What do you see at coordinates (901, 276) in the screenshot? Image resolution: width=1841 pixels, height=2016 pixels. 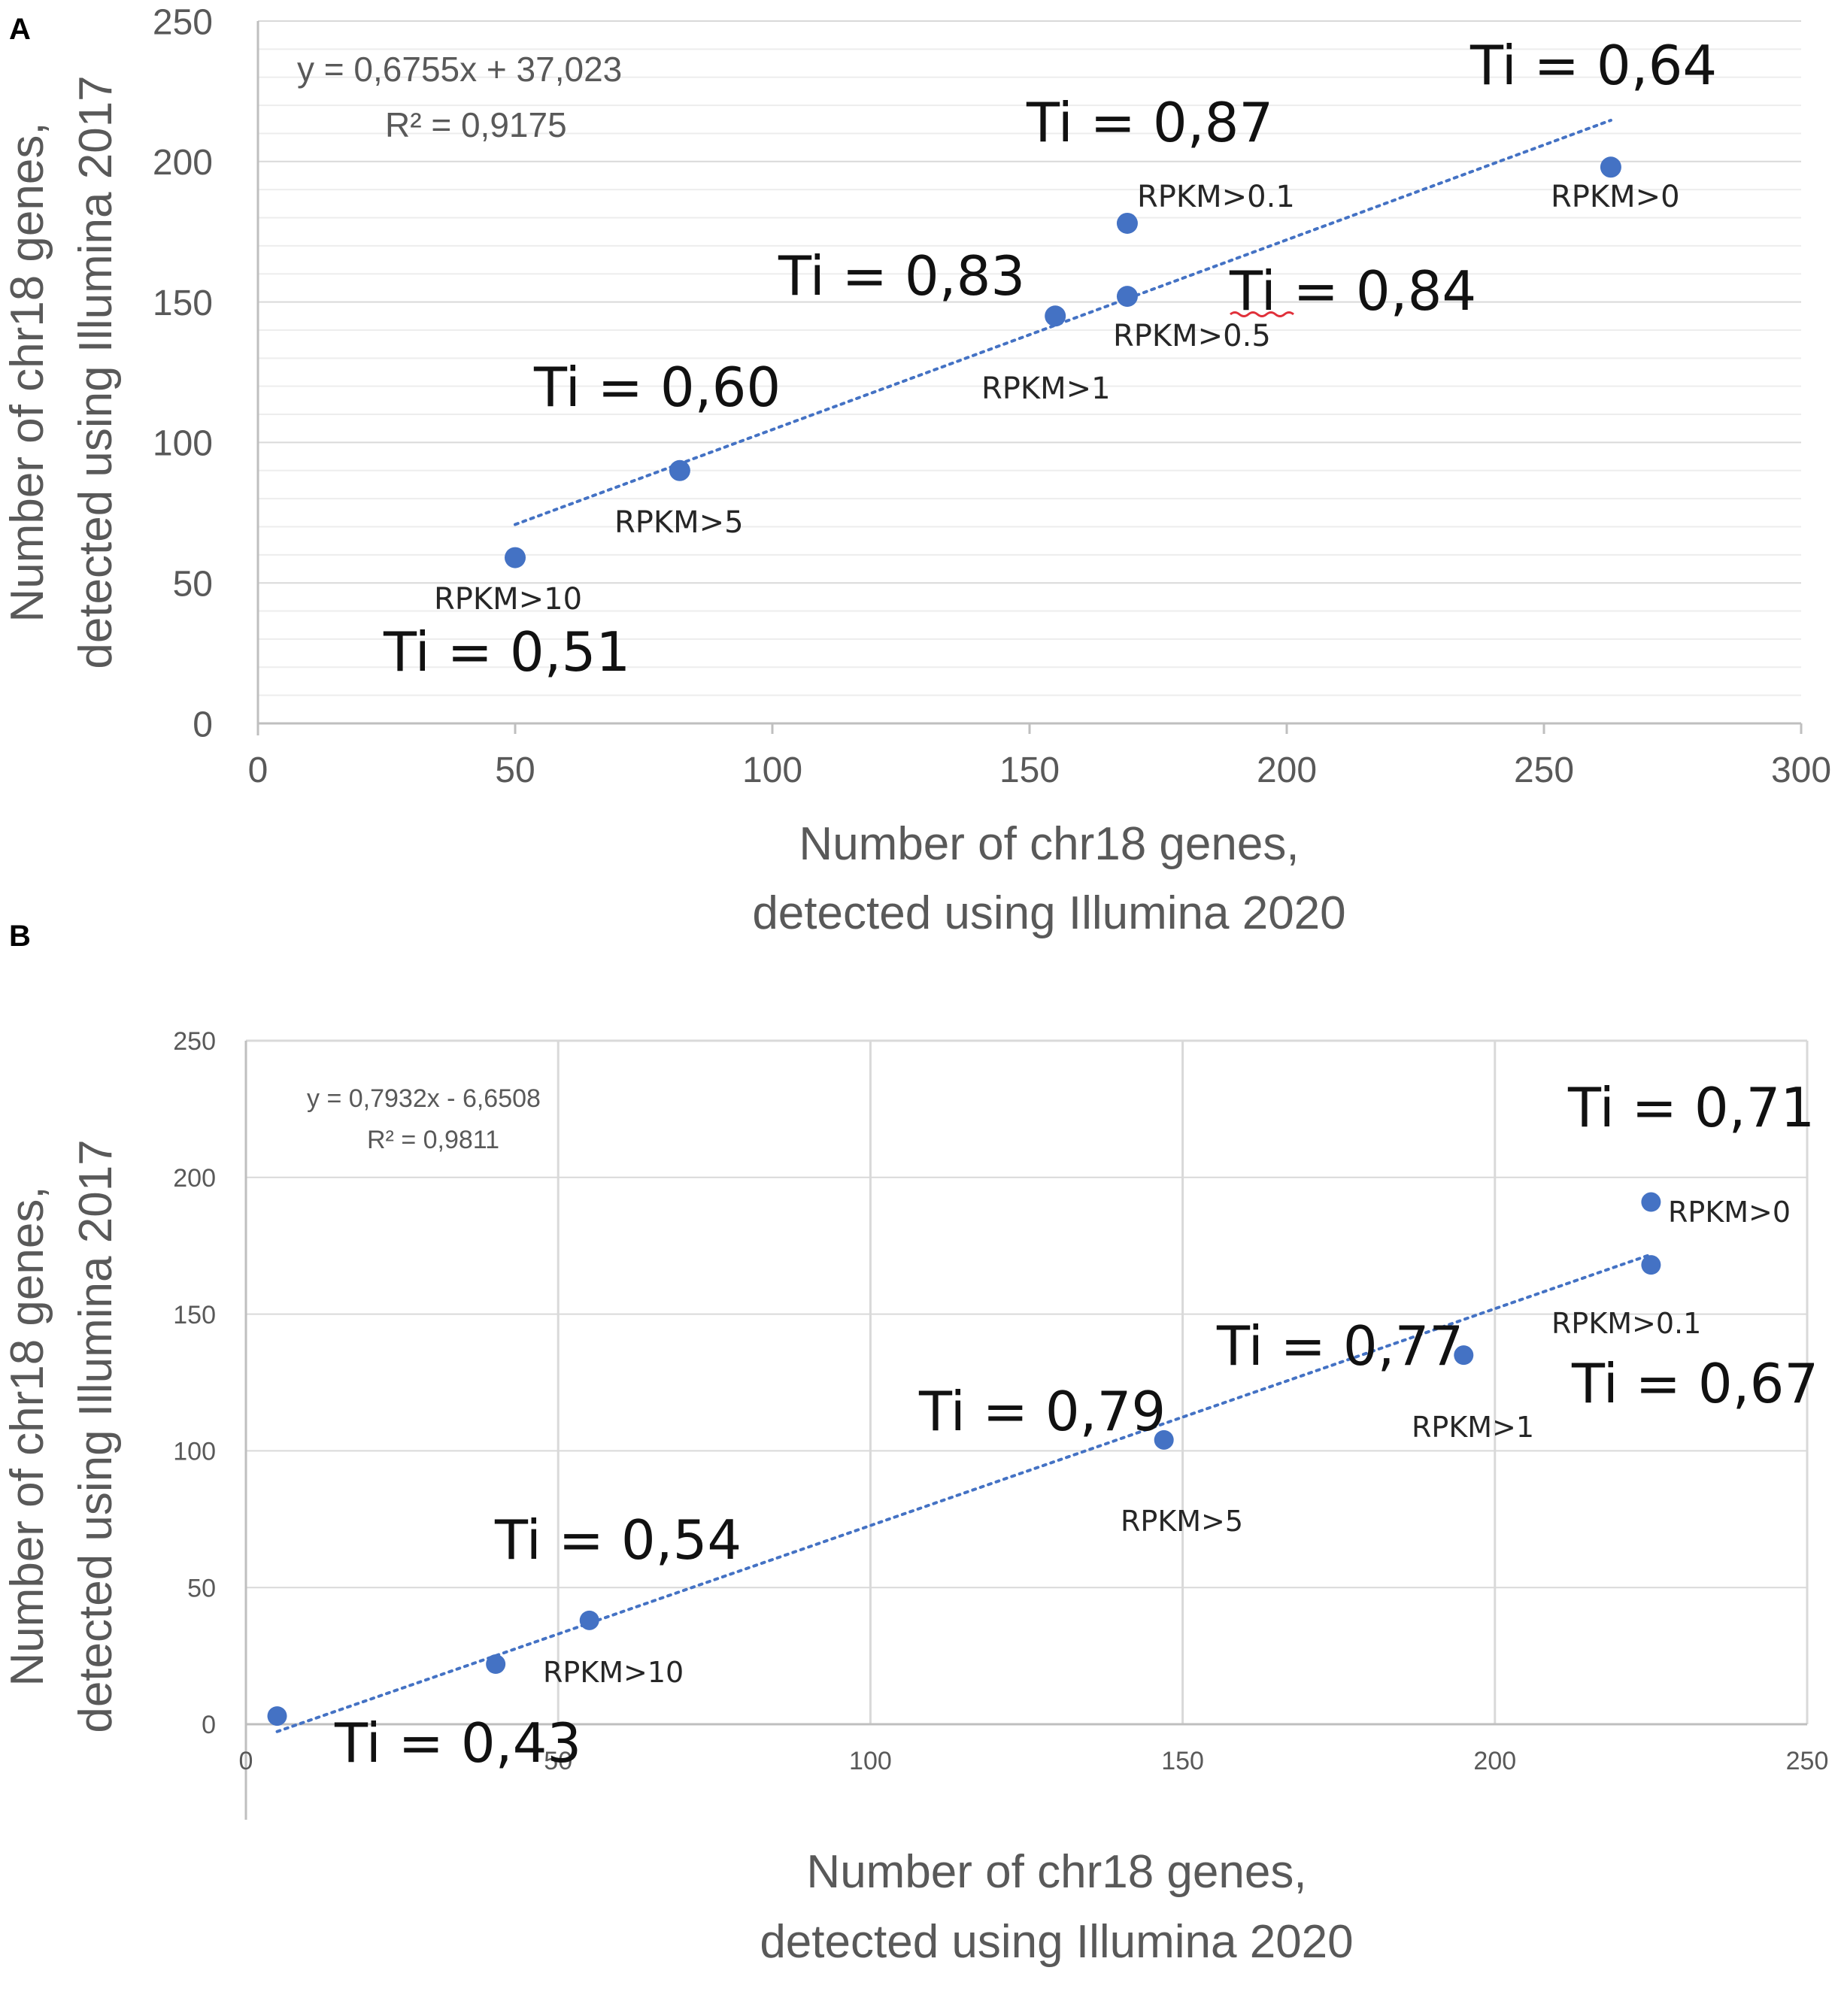 I see `panel-a-ti-rpkm1: Ti = 0,83` at bounding box center [901, 276].